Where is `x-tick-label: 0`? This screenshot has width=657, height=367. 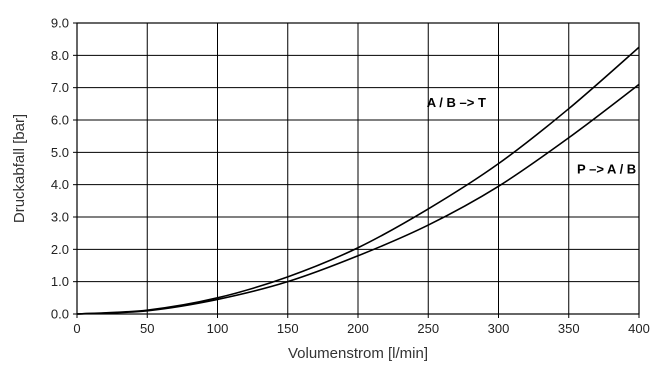
x-tick-label: 0 is located at coordinates (76, 328).